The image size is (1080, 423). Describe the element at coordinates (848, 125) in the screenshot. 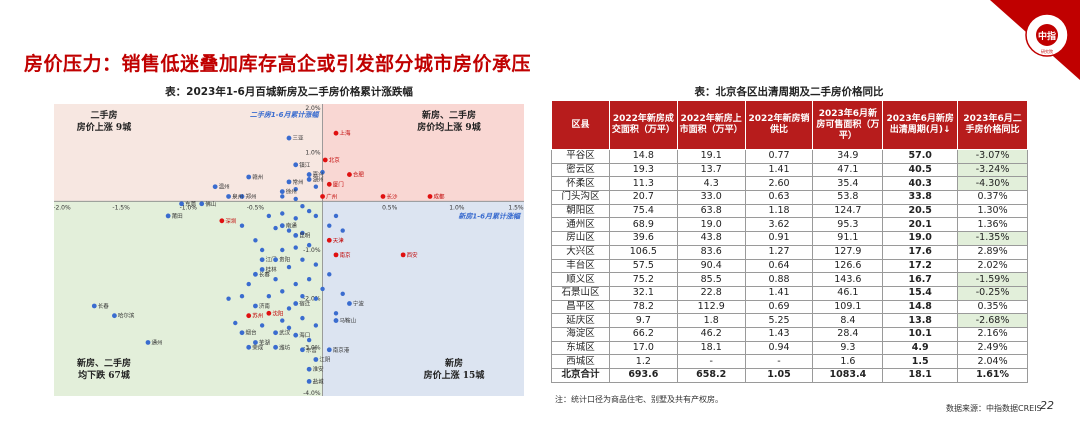

I see `header-2023-available-area: 2023年6月新房可售面积（万平）` at that location.